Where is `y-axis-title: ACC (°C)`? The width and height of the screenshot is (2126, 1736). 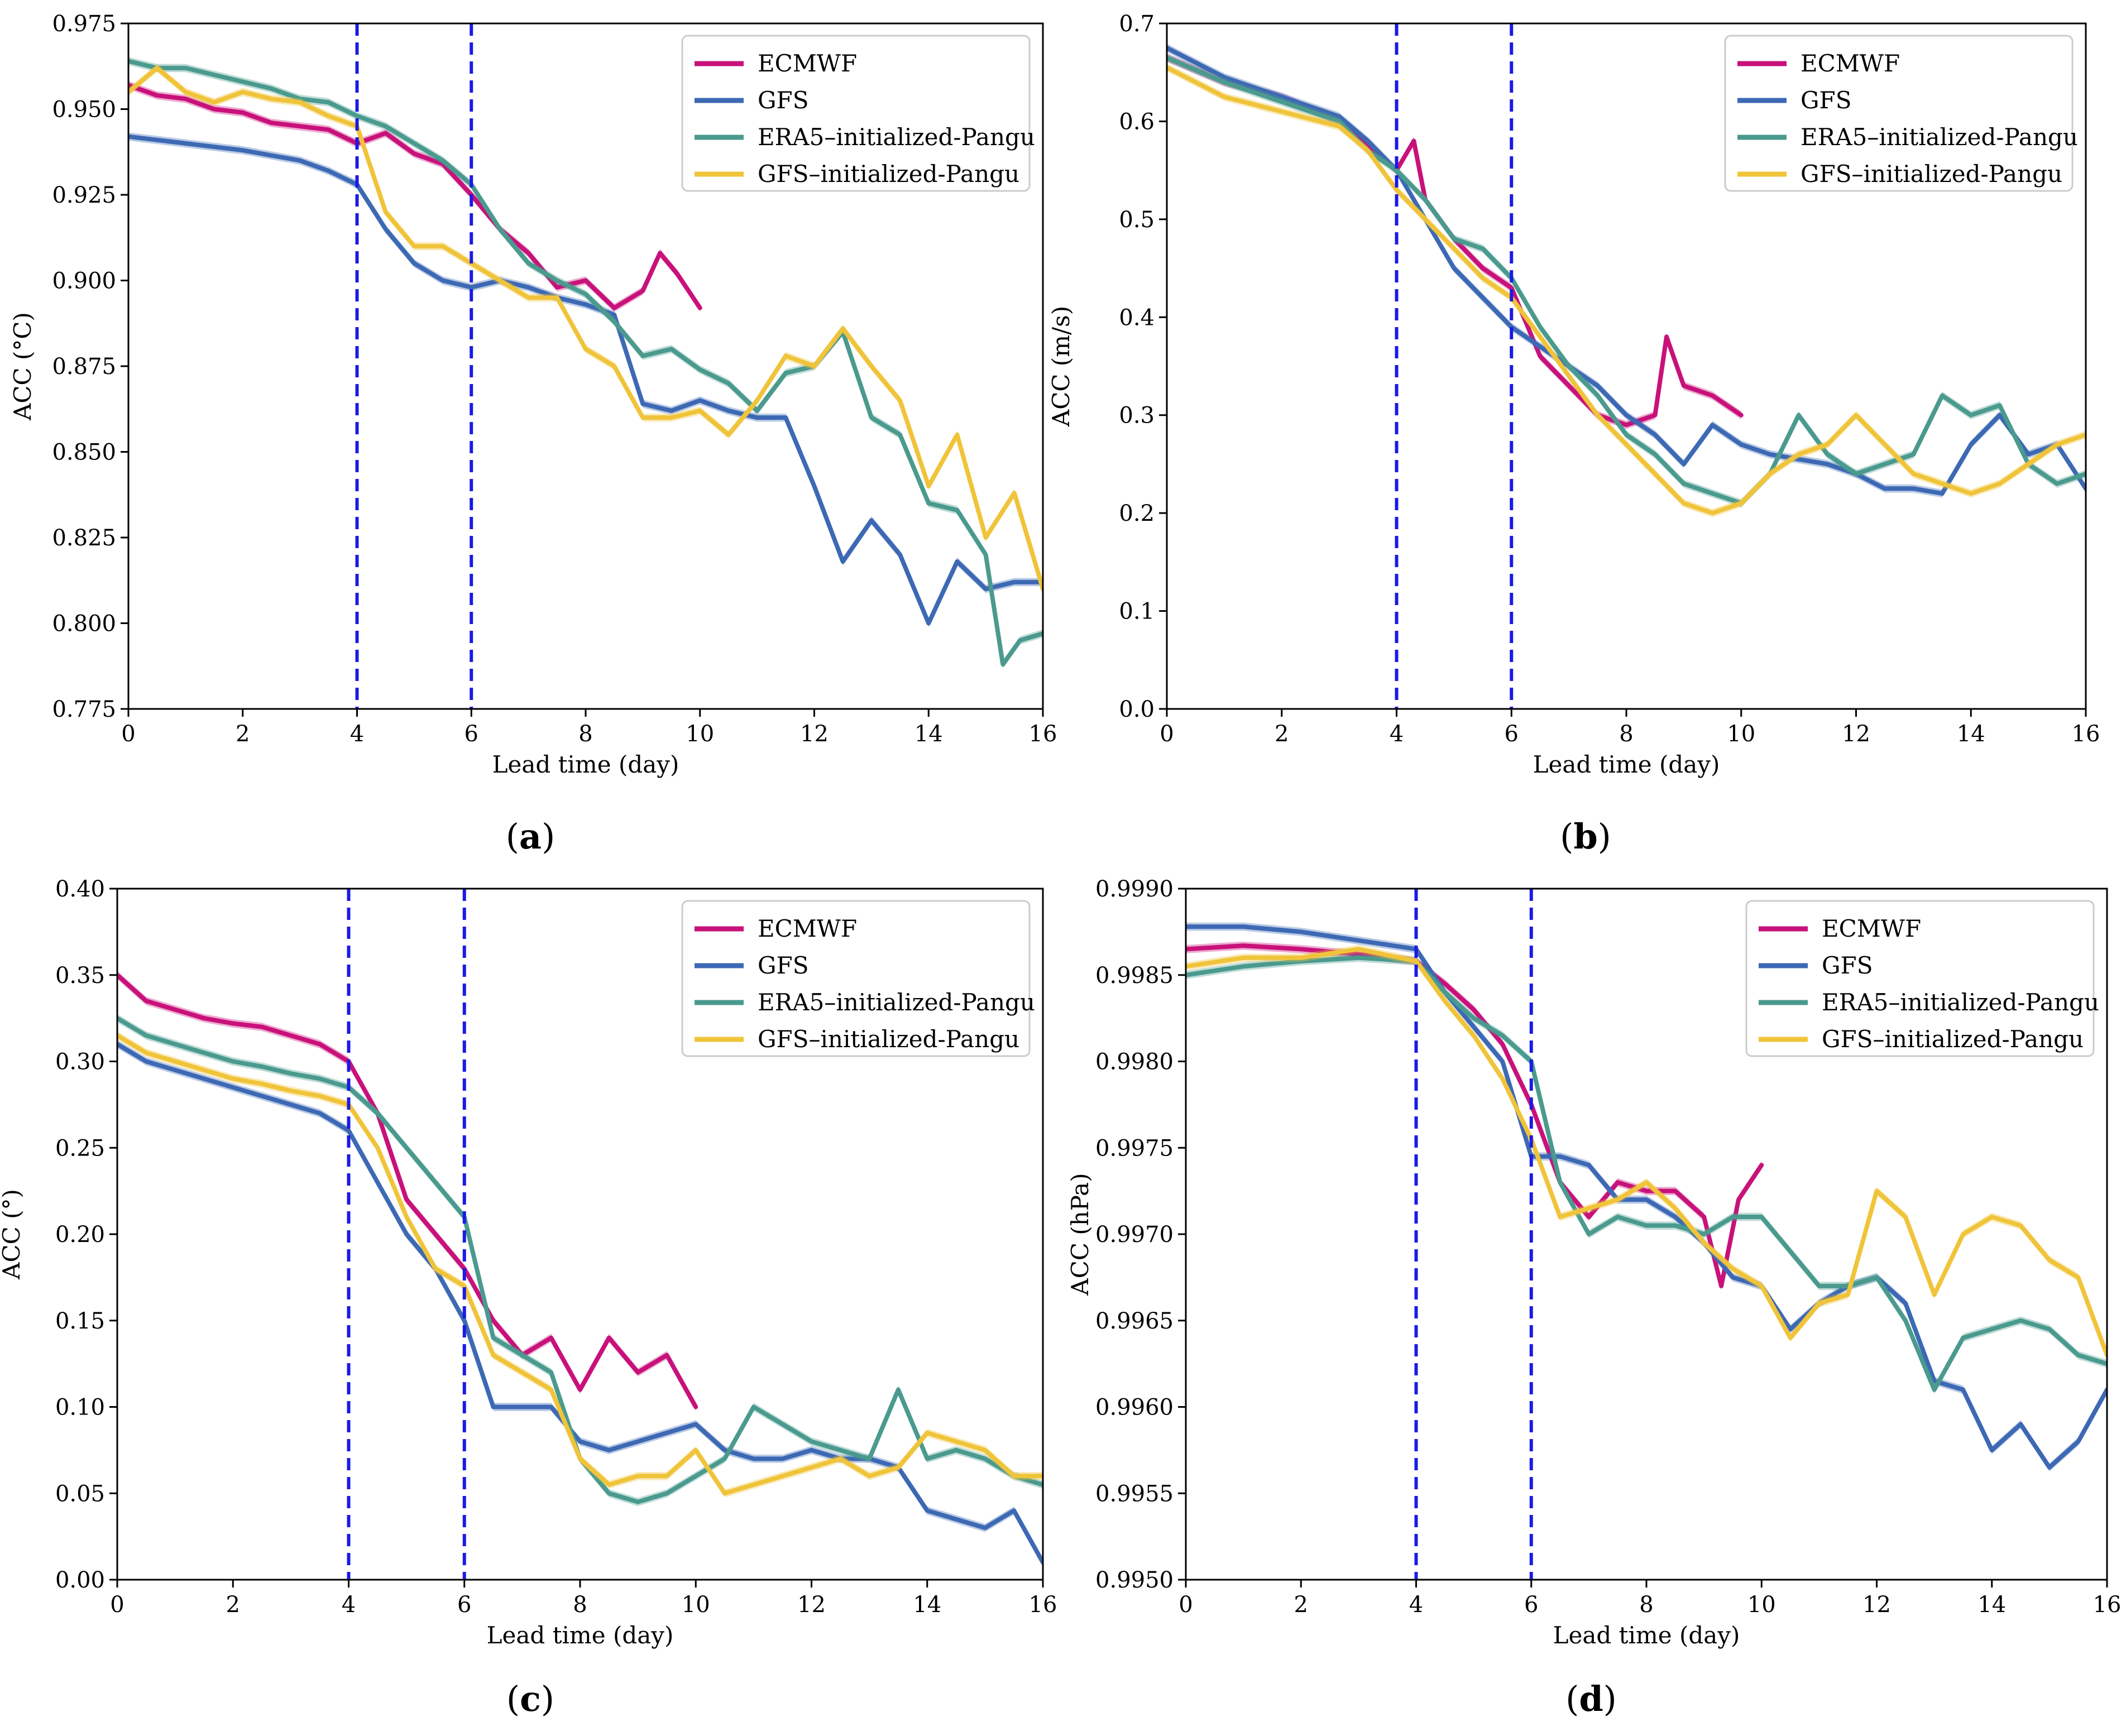 y-axis-title: ACC (°C) is located at coordinates (22, 366).